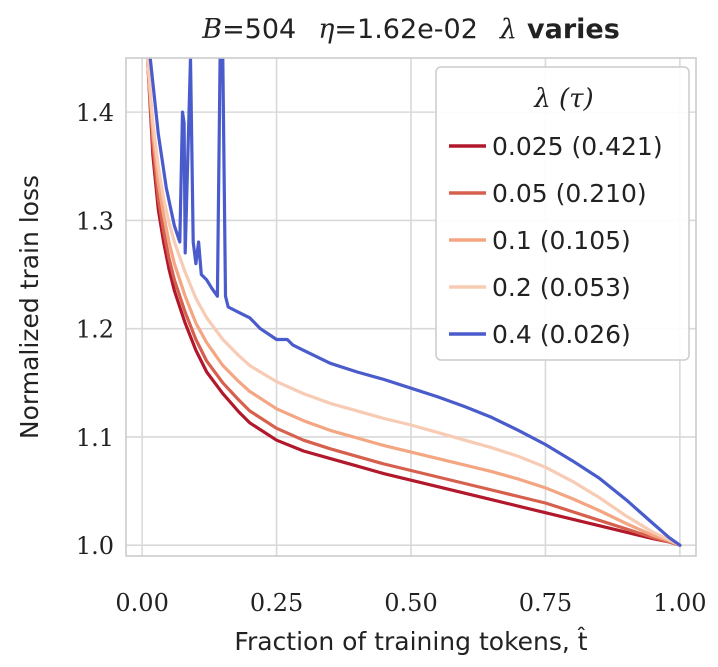  What do you see at coordinates (95, 113) in the screenshot?
I see `y-tick-label: 1.4` at bounding box center [95, 113].